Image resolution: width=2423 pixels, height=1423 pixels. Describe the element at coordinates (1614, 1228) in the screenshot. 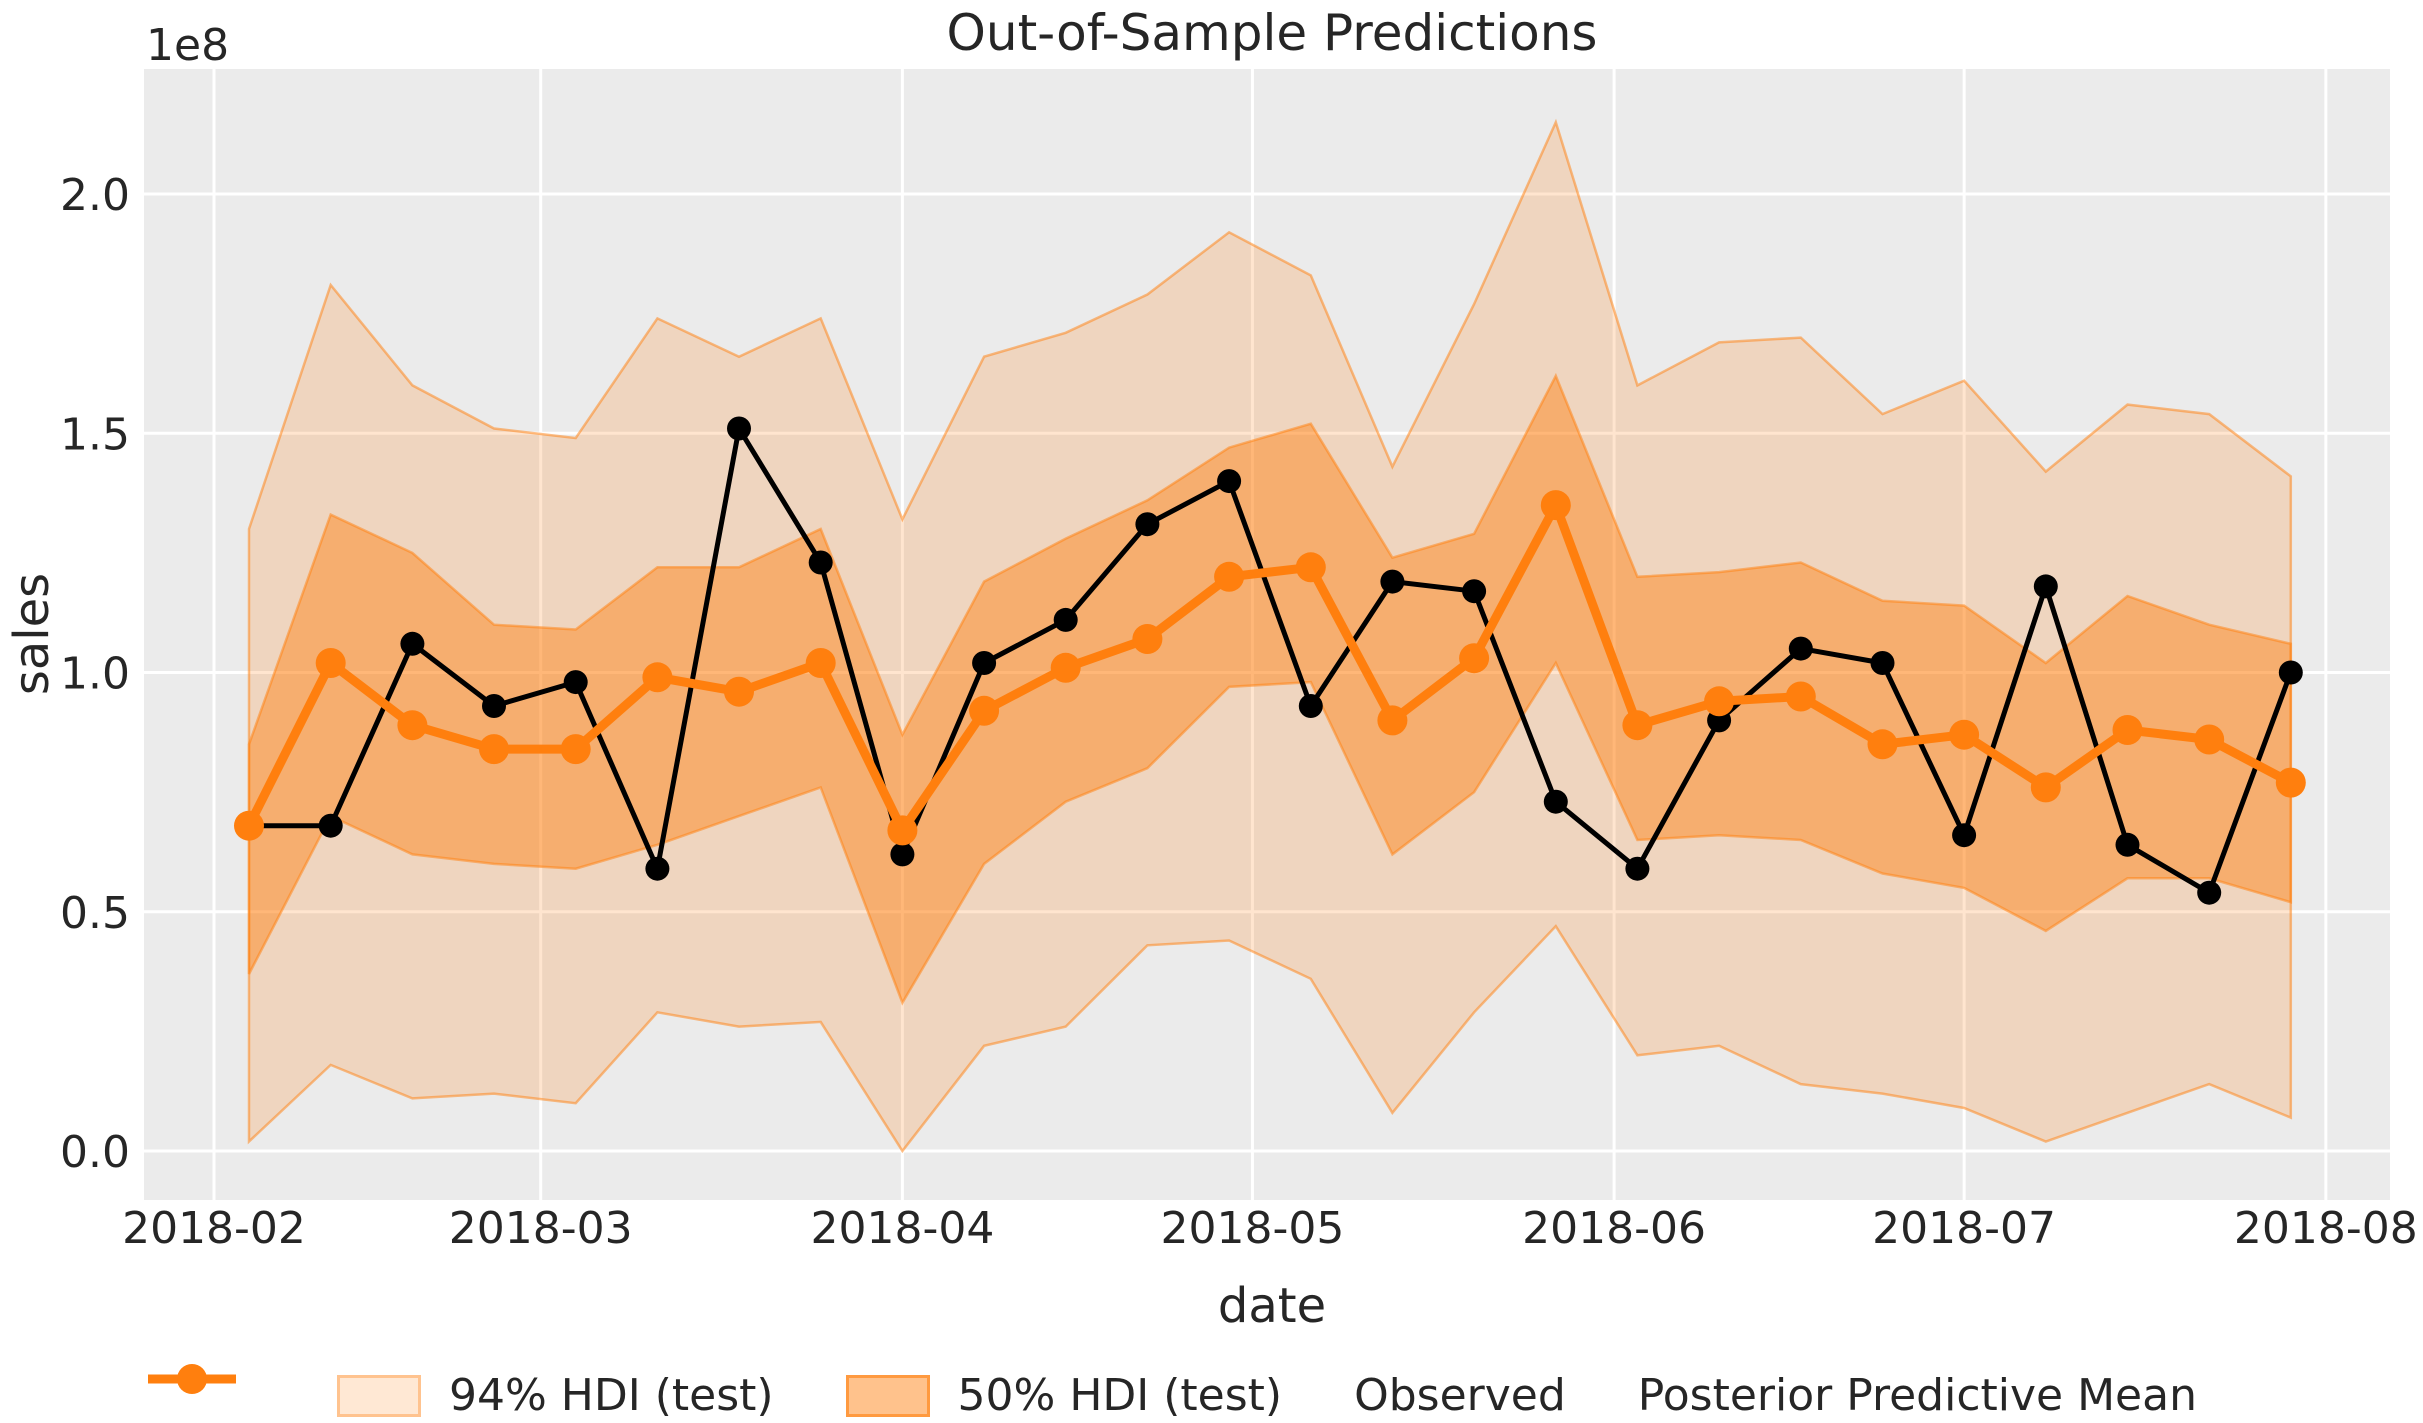

I see `x-tick-label: 2018-06` at that location.